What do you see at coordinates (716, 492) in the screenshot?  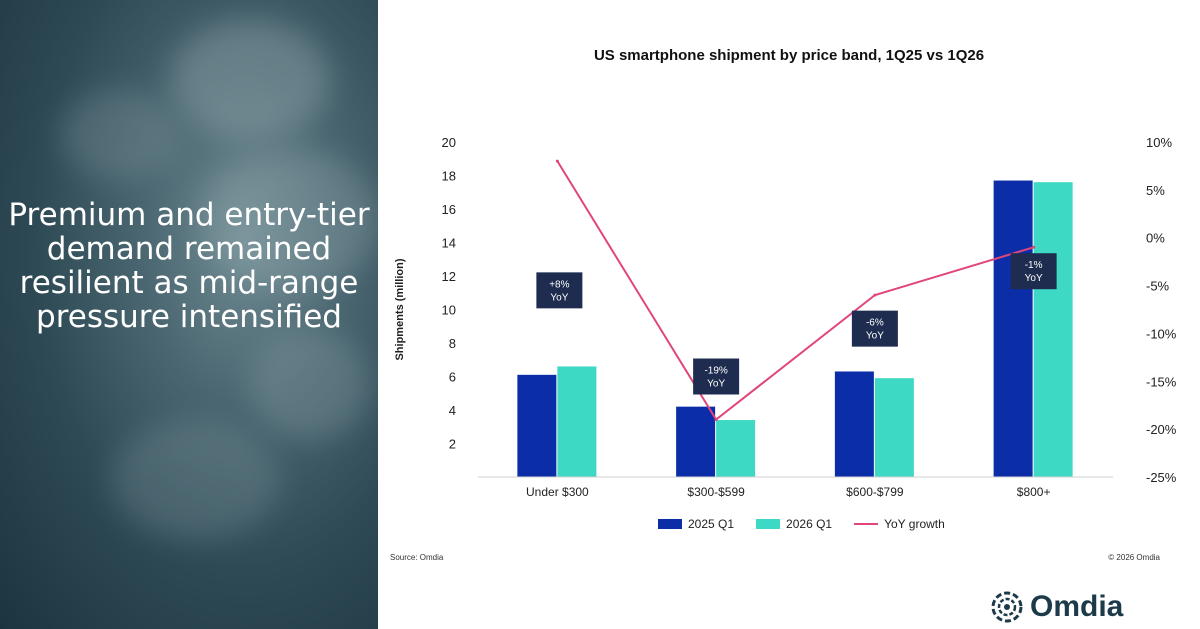 I see `x-axis-tick-label: $300-$599` at bounding box center [716, 492].